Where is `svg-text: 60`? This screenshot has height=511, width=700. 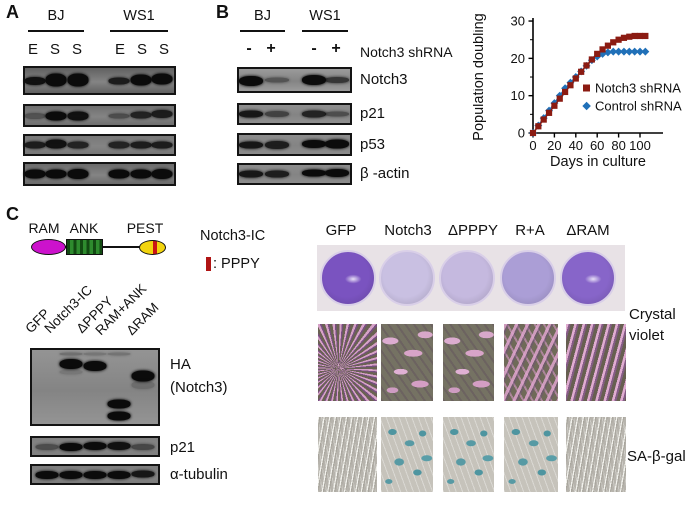
svg-text: 60 is located at coordinates (597, 145).